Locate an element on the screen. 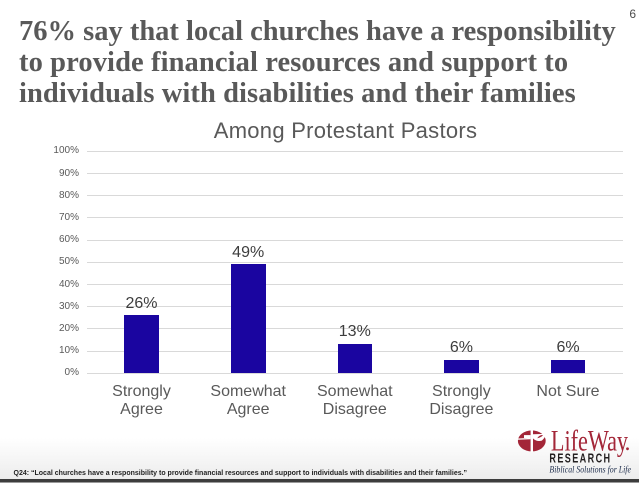 The image size is (639, 483). svg-text: LifeWay is located at coordinates (589, 442).